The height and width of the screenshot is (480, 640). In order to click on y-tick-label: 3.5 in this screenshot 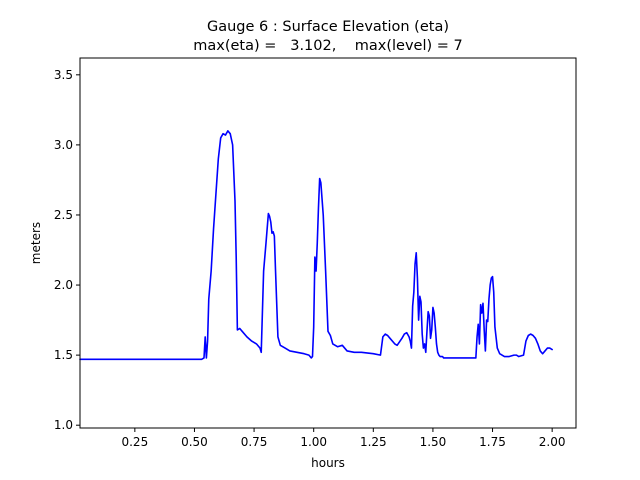, I will do `click(63, 75)`.